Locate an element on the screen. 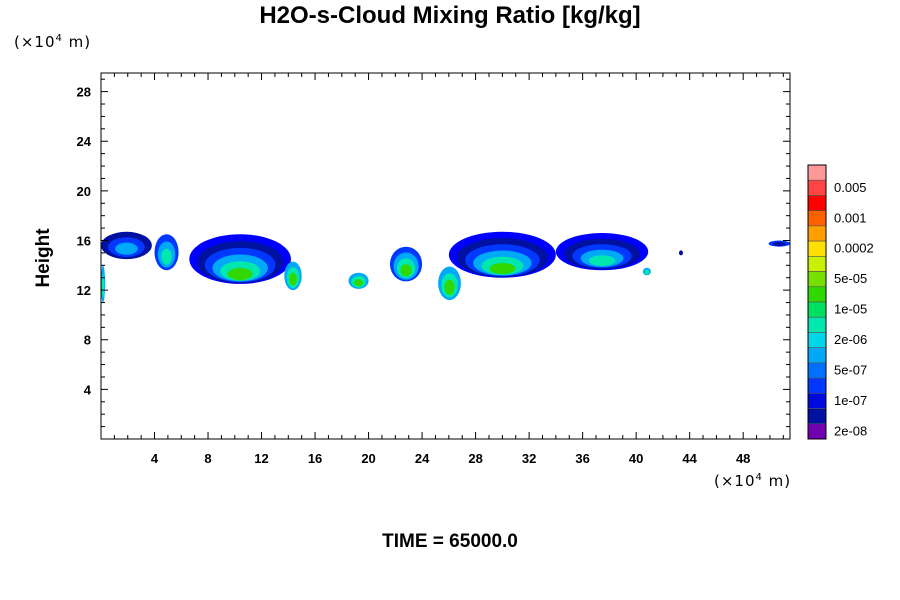 This screenshot has width=900, height=600. colorbar-label: 1e-07 is located at coordinates (850, 400).